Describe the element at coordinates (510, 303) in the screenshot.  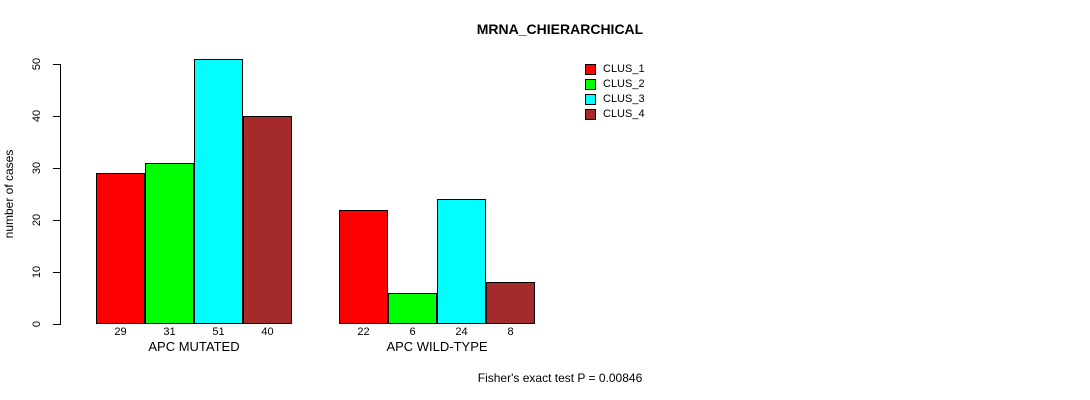
I see `bar-clus_4-apc-wild-type` at that location.